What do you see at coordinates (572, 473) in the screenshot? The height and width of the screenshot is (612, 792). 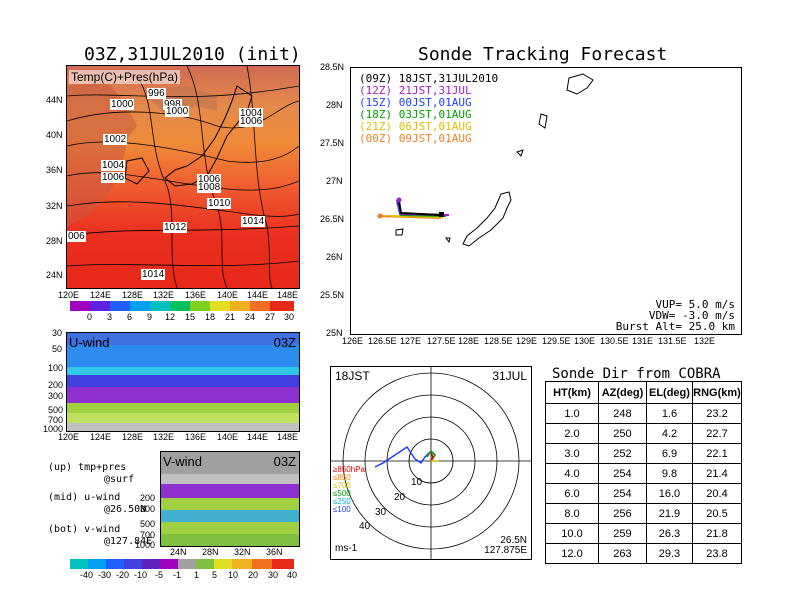 I see `table-cell: 4.0` at bounding box center [572, 473].